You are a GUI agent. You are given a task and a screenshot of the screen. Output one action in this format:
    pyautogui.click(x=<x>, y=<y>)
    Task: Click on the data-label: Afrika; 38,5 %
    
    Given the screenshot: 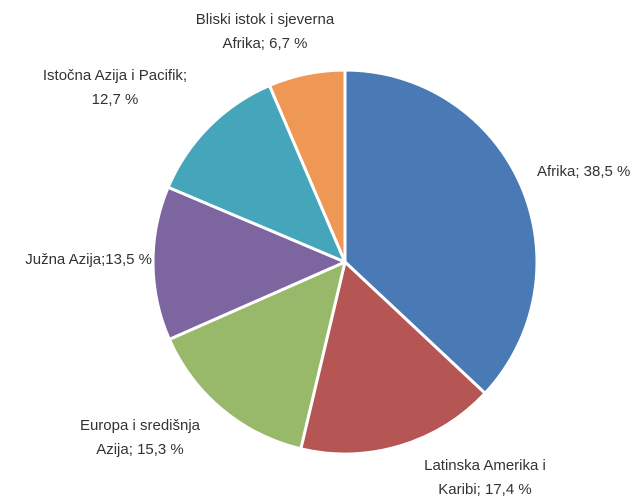 What is the action you would take?
    pyautogui.click(x=583, y=171)
    